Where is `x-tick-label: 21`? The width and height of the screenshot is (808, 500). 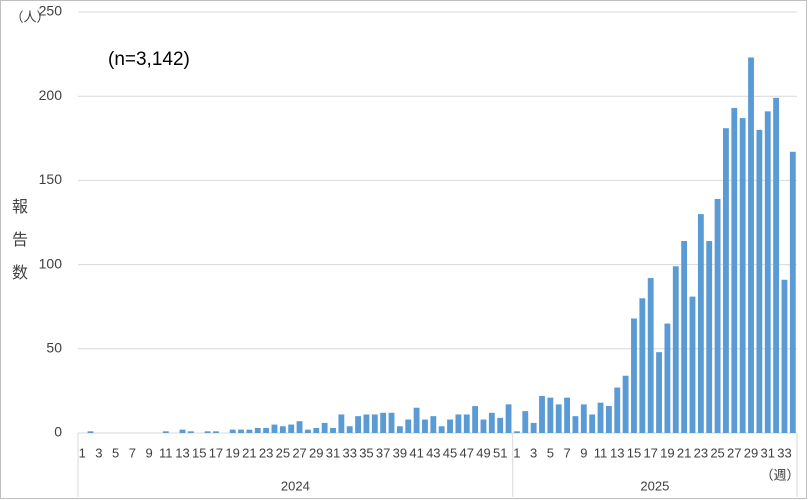 x-tick-label: 21 is located at coordinates (684, 452).